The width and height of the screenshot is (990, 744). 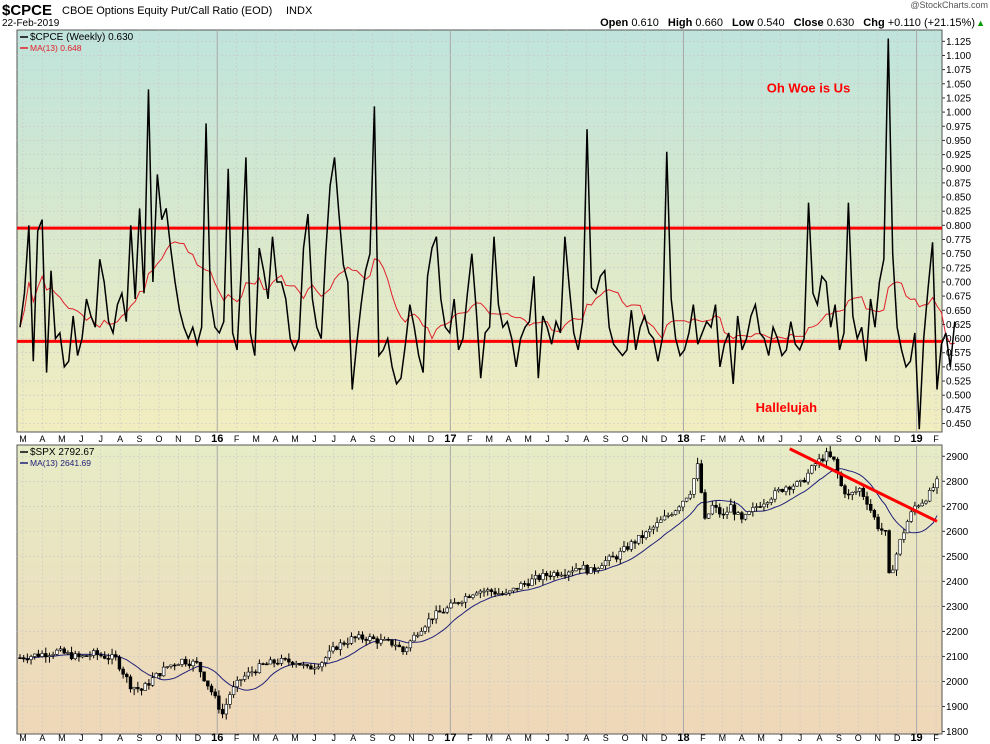 What do you see at coordinates (958, 226) in the screenshot?
I see `y-tick-label: 0.800` at bounding box center [958, 226].